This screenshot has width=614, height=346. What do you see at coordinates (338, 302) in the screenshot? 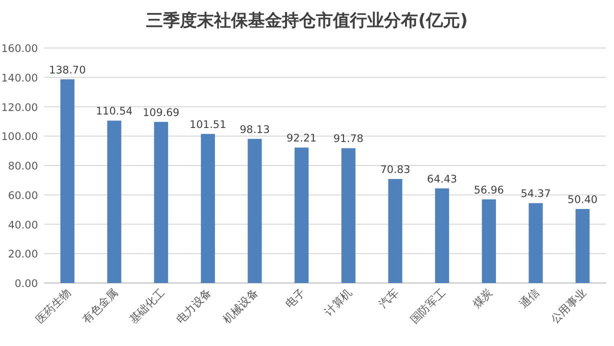
I see `x-tick-label: 计算机` at bounding box center [338, 302].